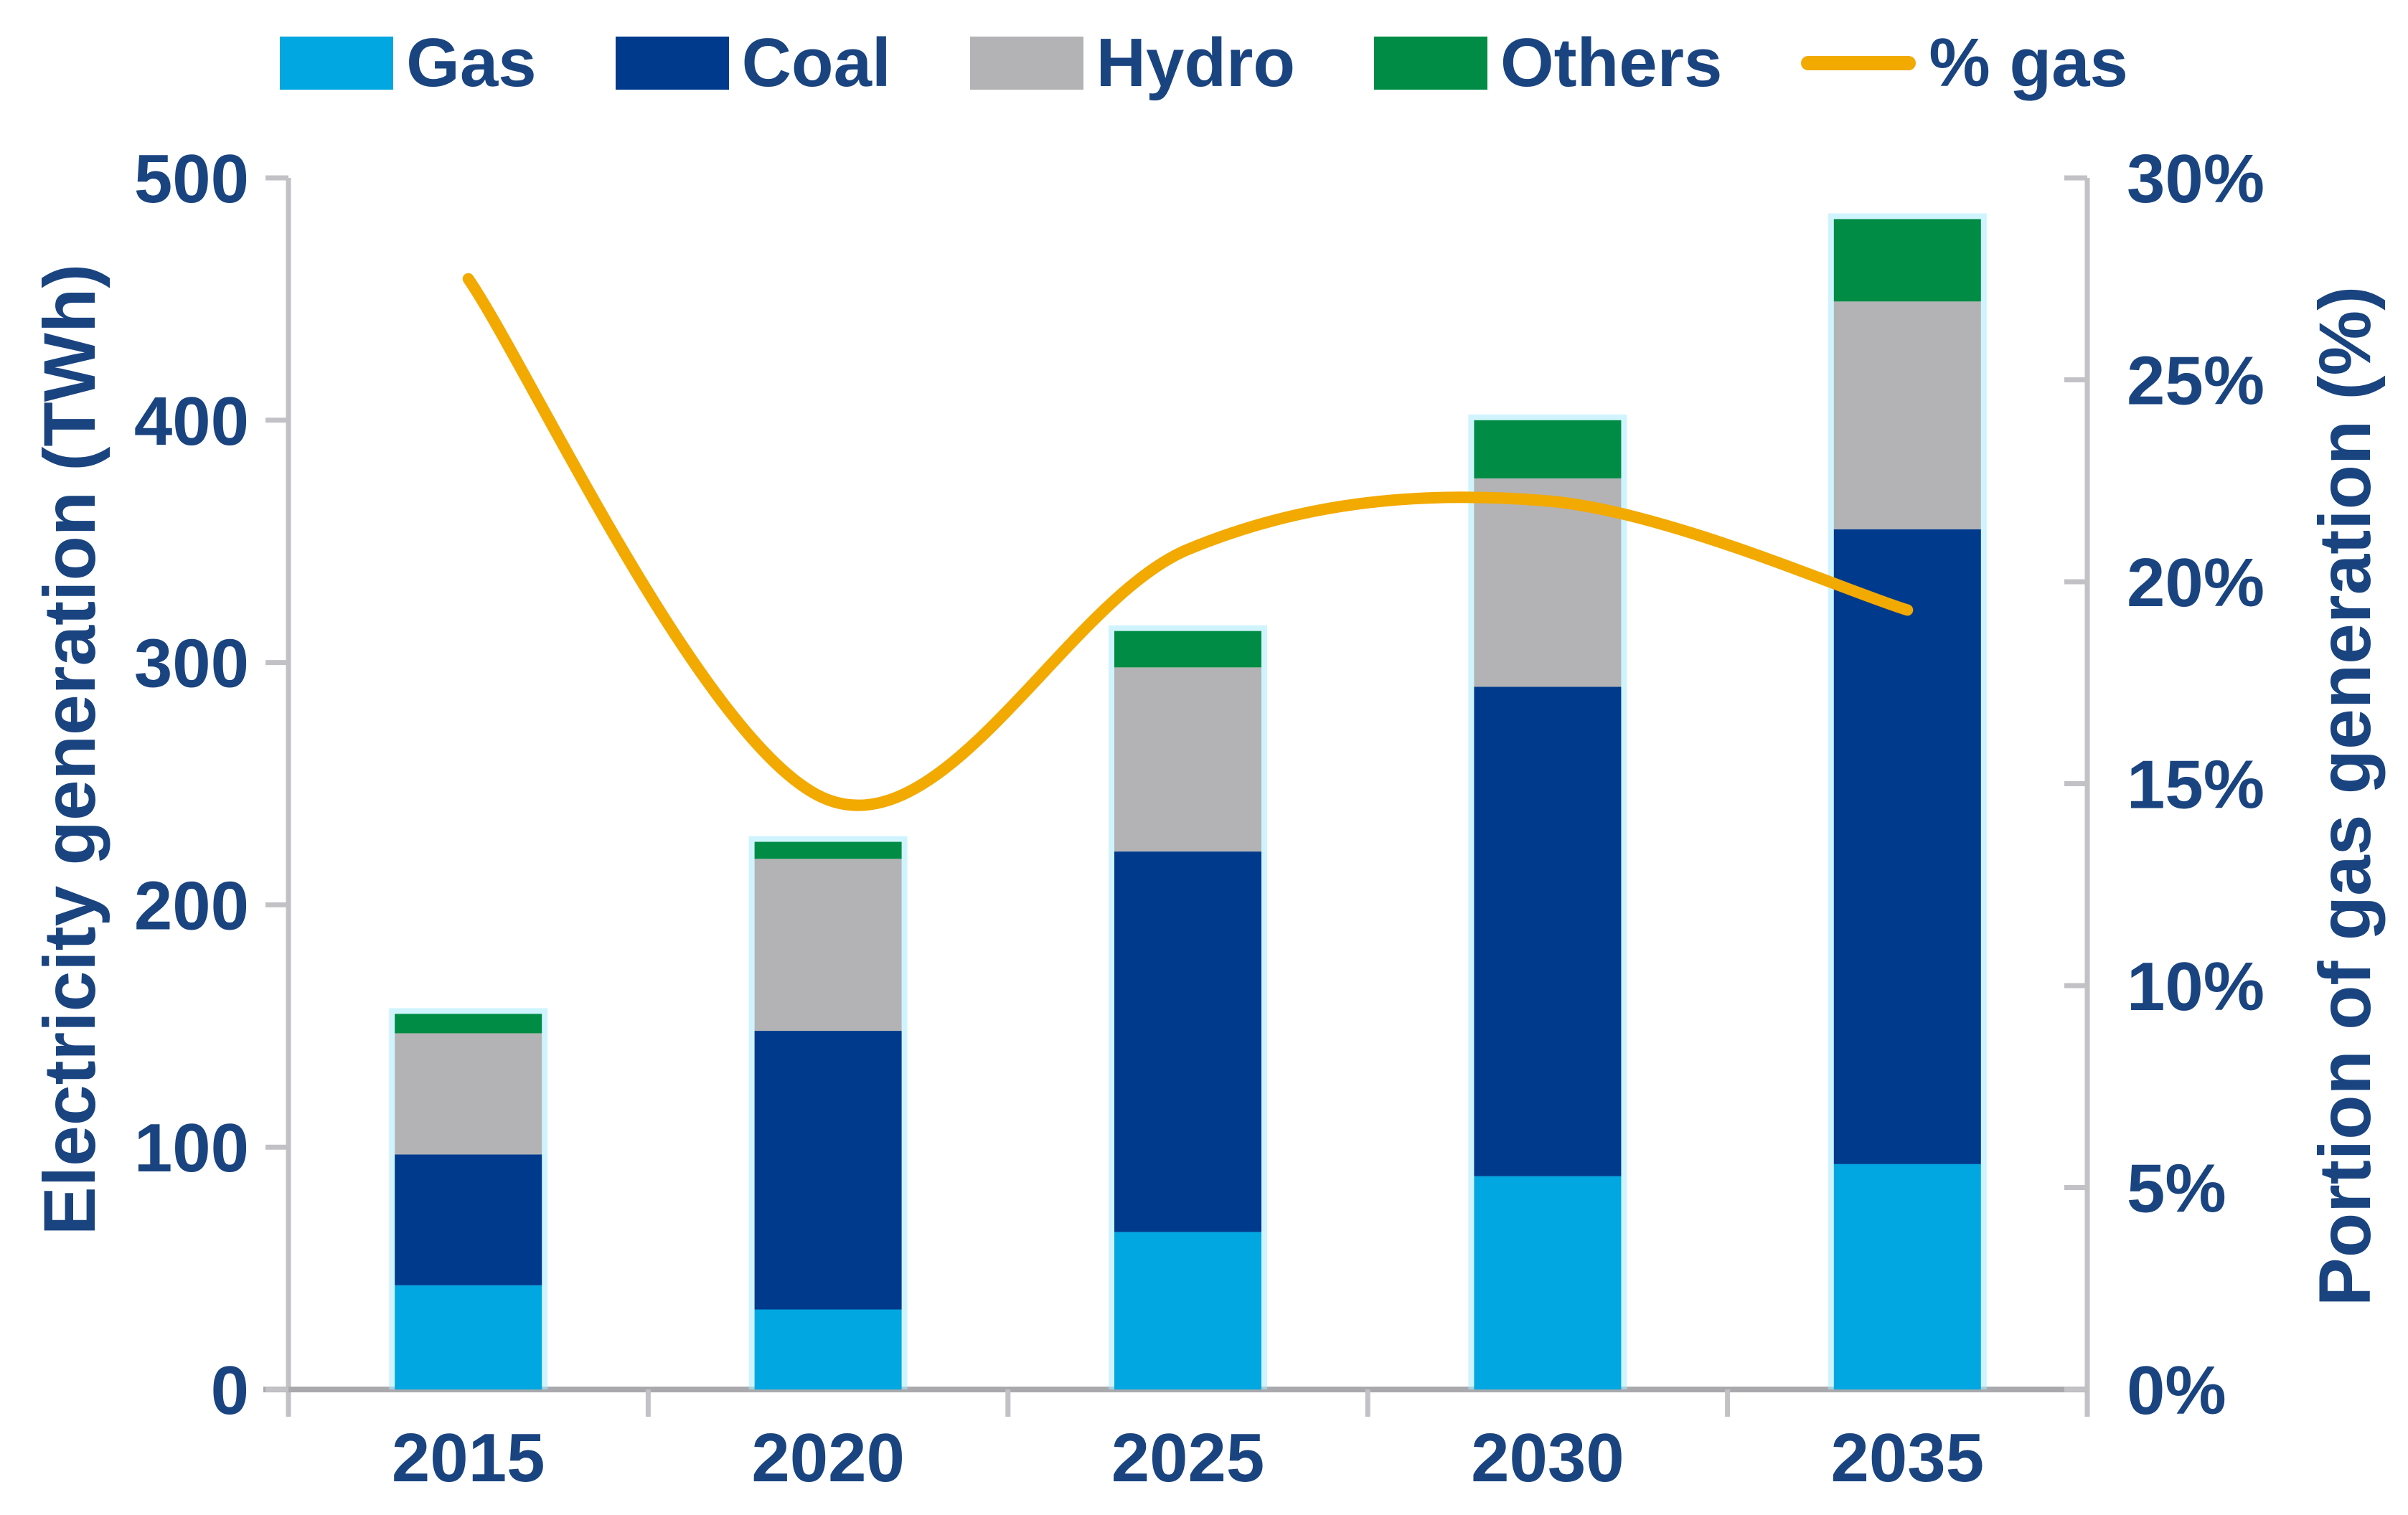  Describe the element at coordinates (2195, 179) in the screenshot. I see `right-axis-tick-label: 30%` at that location.